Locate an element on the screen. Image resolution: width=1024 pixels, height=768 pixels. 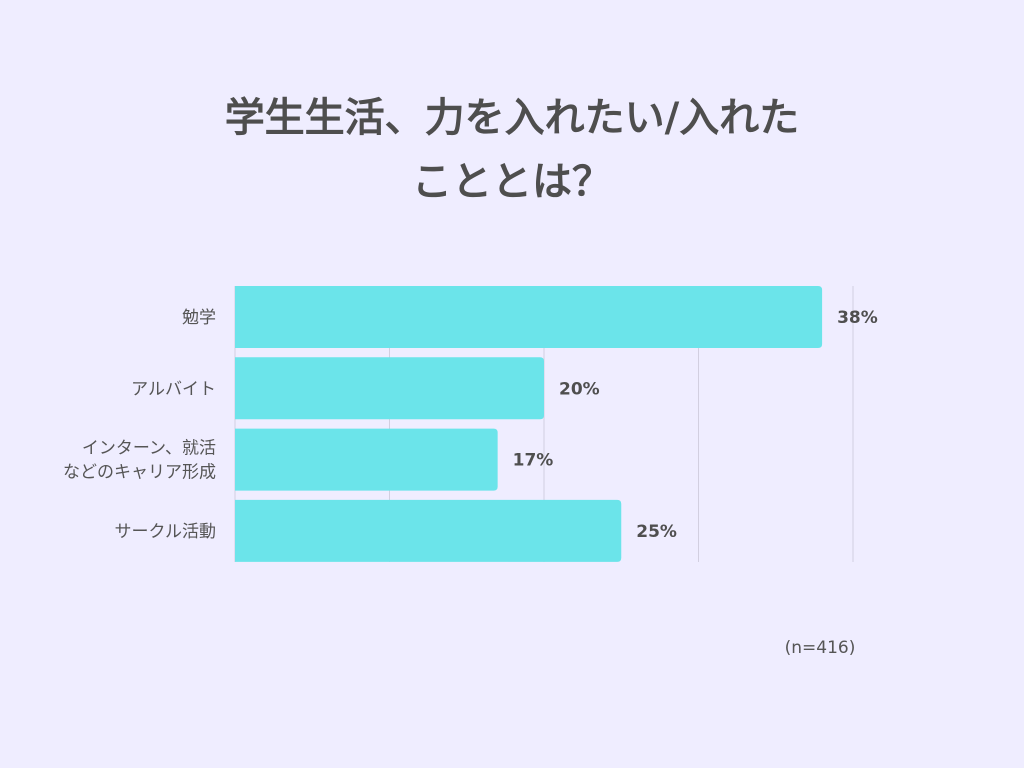
chart-title-line-1: 学生生活、力を入れたい/入れた is located at coordinates (512, 118).